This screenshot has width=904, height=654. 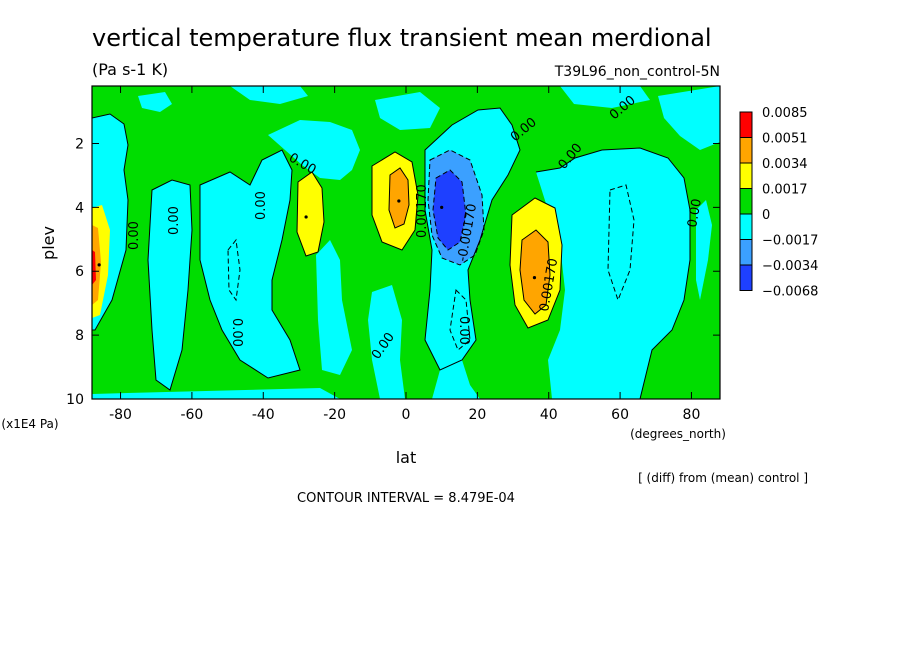 I want to click on colorbar-label: −0.0068, so click(x=790, y=292).